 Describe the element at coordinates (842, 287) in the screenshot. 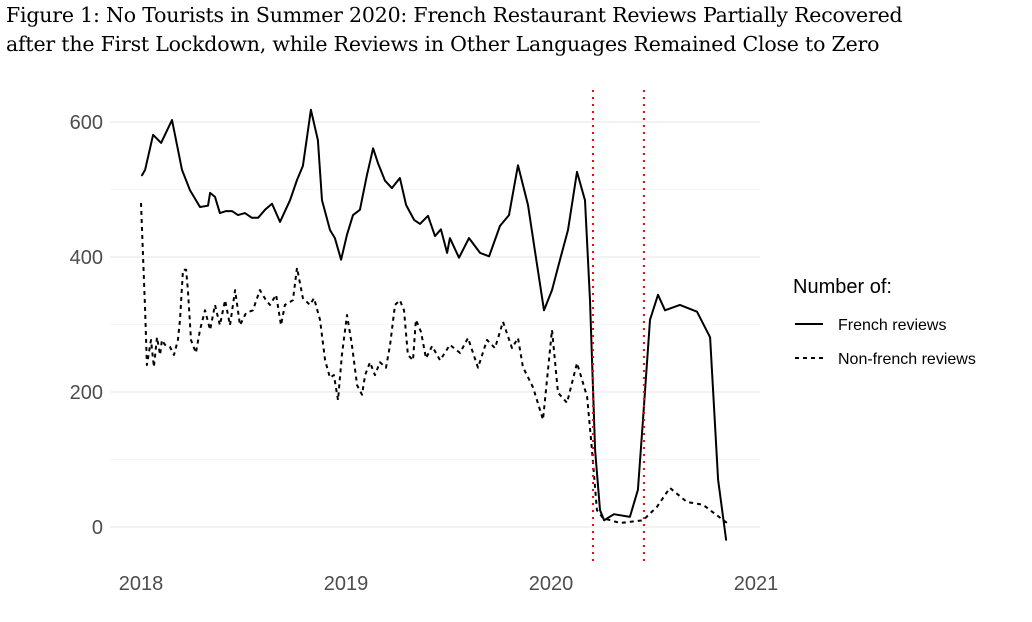

I see `legend-title: Number of:` at that location.